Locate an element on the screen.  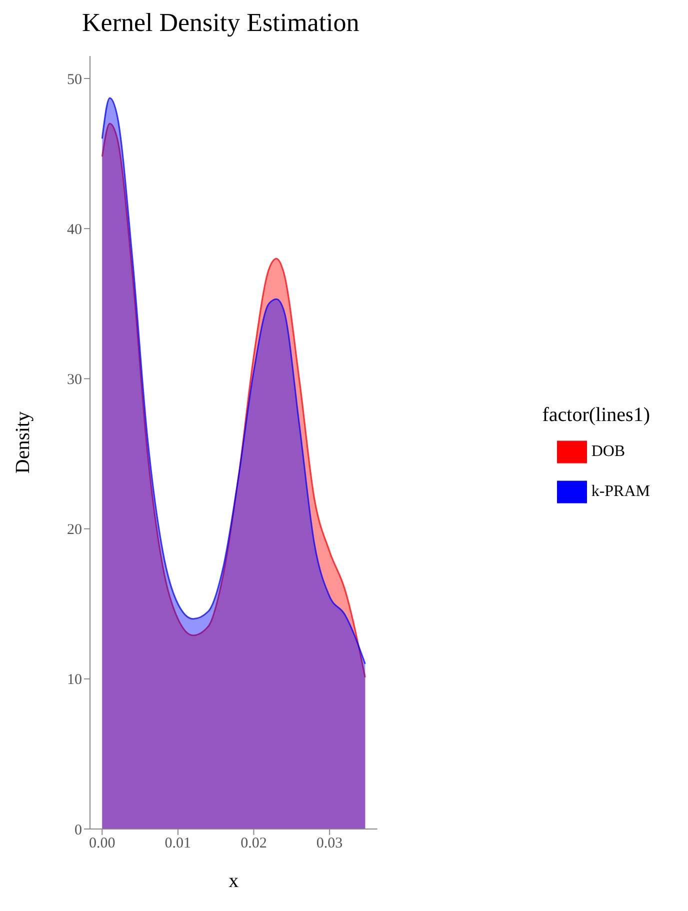
y-tick-label: 50 is located at coordinates (74, 80).